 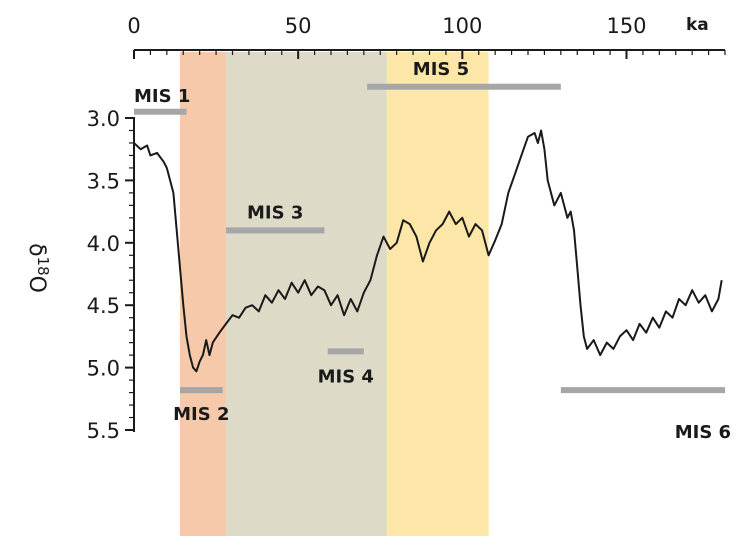 What do you see at coordinates (298, 26) in the screenshot?
I see `x-tick-label: 50` at bounding box center [298, 26].